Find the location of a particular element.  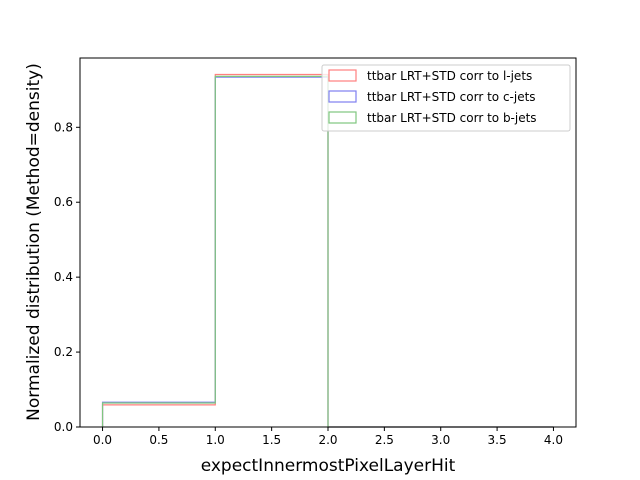

x-ticks: 0.0 0.5 1.0 1.5 2.0 2.5 3.0 3.5 4.0 is located at coordinates (328, 437).